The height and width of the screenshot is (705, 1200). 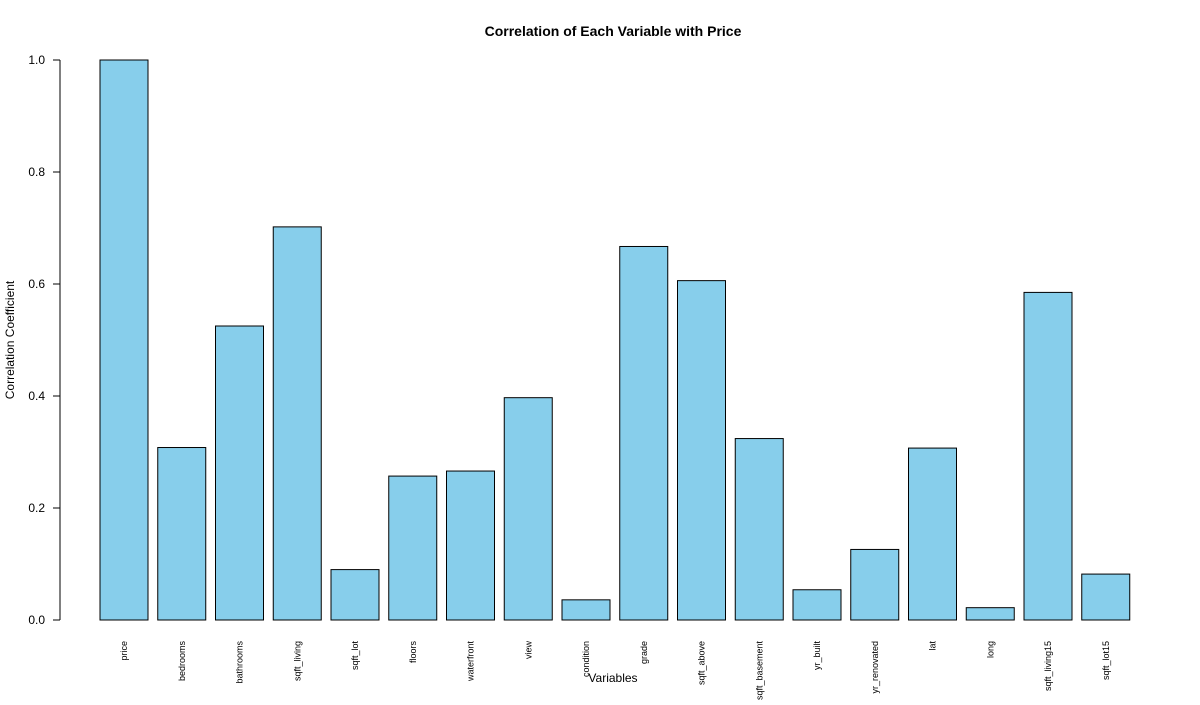 I want to click on bar-sqft-above, so click(x=701, y=450).